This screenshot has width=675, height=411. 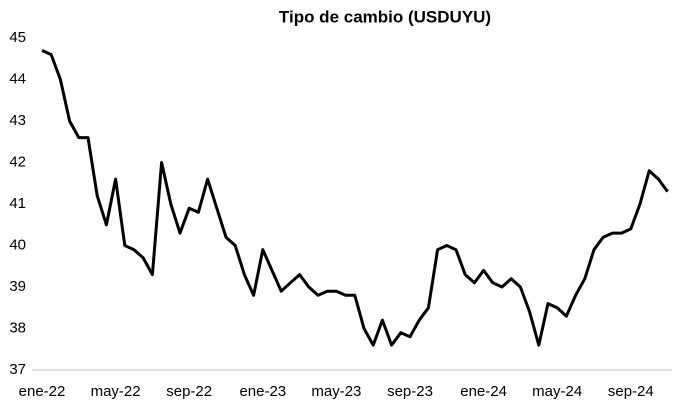 I want to click on x-tick-label: ene-24, so click(x=483, y=391).